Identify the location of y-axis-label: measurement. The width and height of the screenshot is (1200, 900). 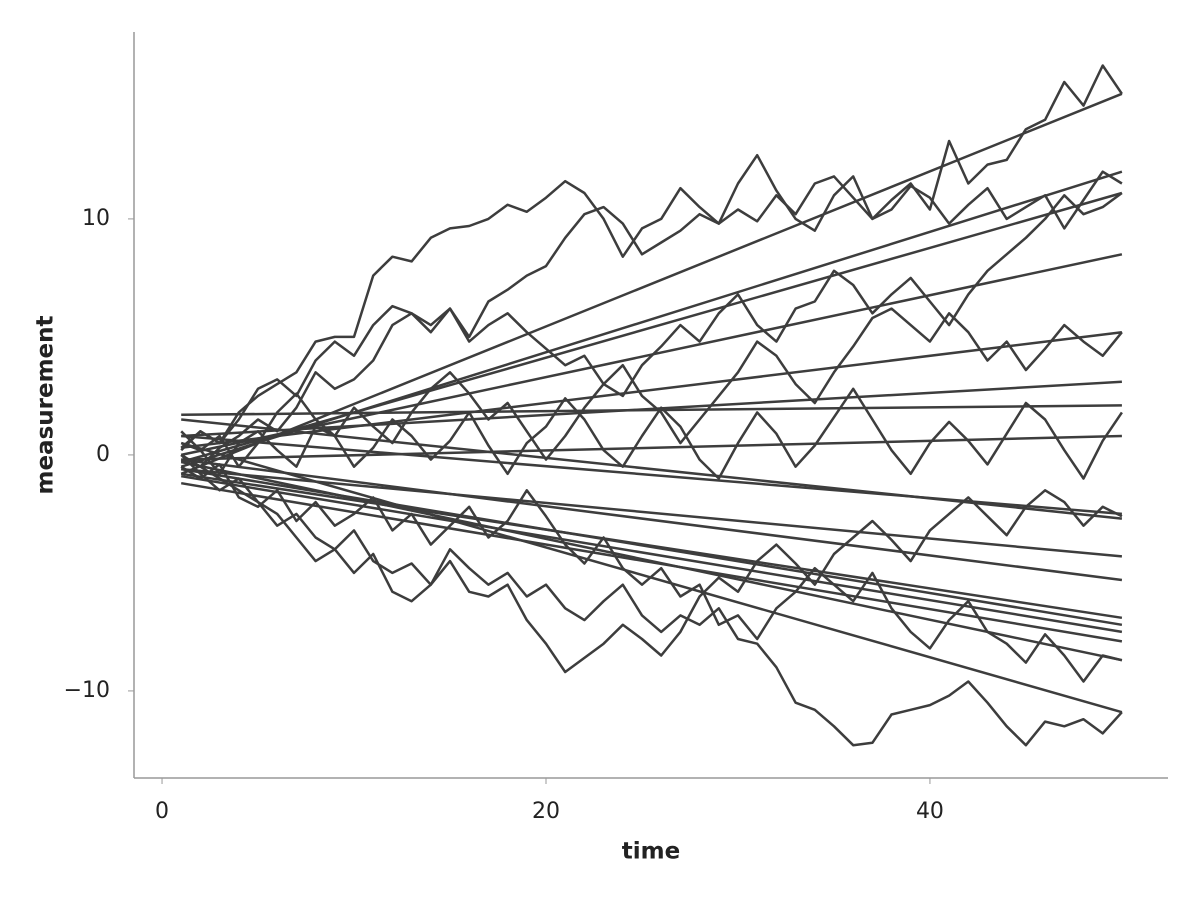
(46, 404).